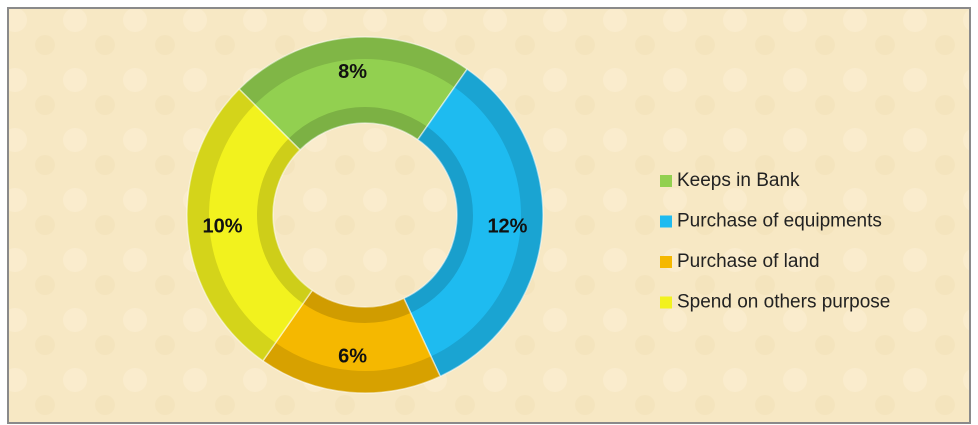 The width and height of the screenshot is (978, 425). Describe the element at coordinates (507, 227) in the screenshot. I see `data-label: 12%` at that location.